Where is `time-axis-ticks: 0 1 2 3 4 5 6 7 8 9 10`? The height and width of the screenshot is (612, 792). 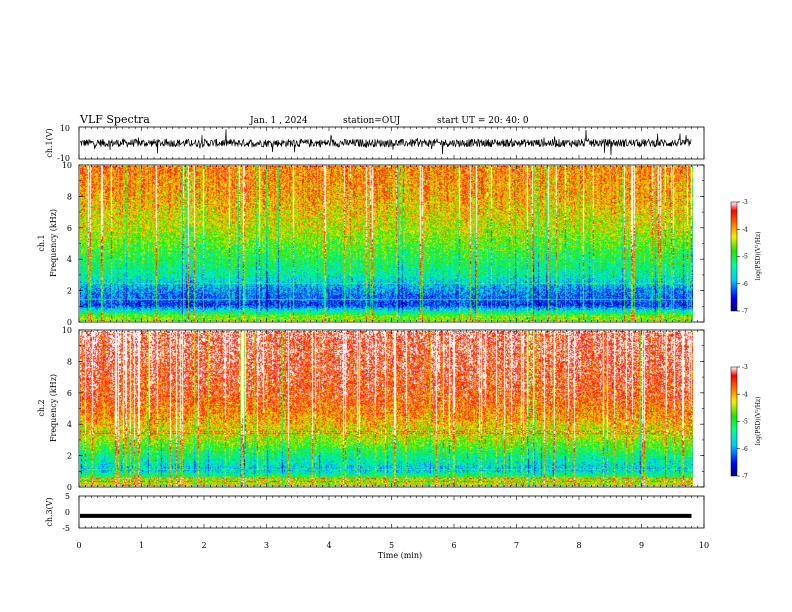
time-axis-ticks: 0 1 2 3 4 5 6 7 8 9 10 is located at coordinates (392, 545).